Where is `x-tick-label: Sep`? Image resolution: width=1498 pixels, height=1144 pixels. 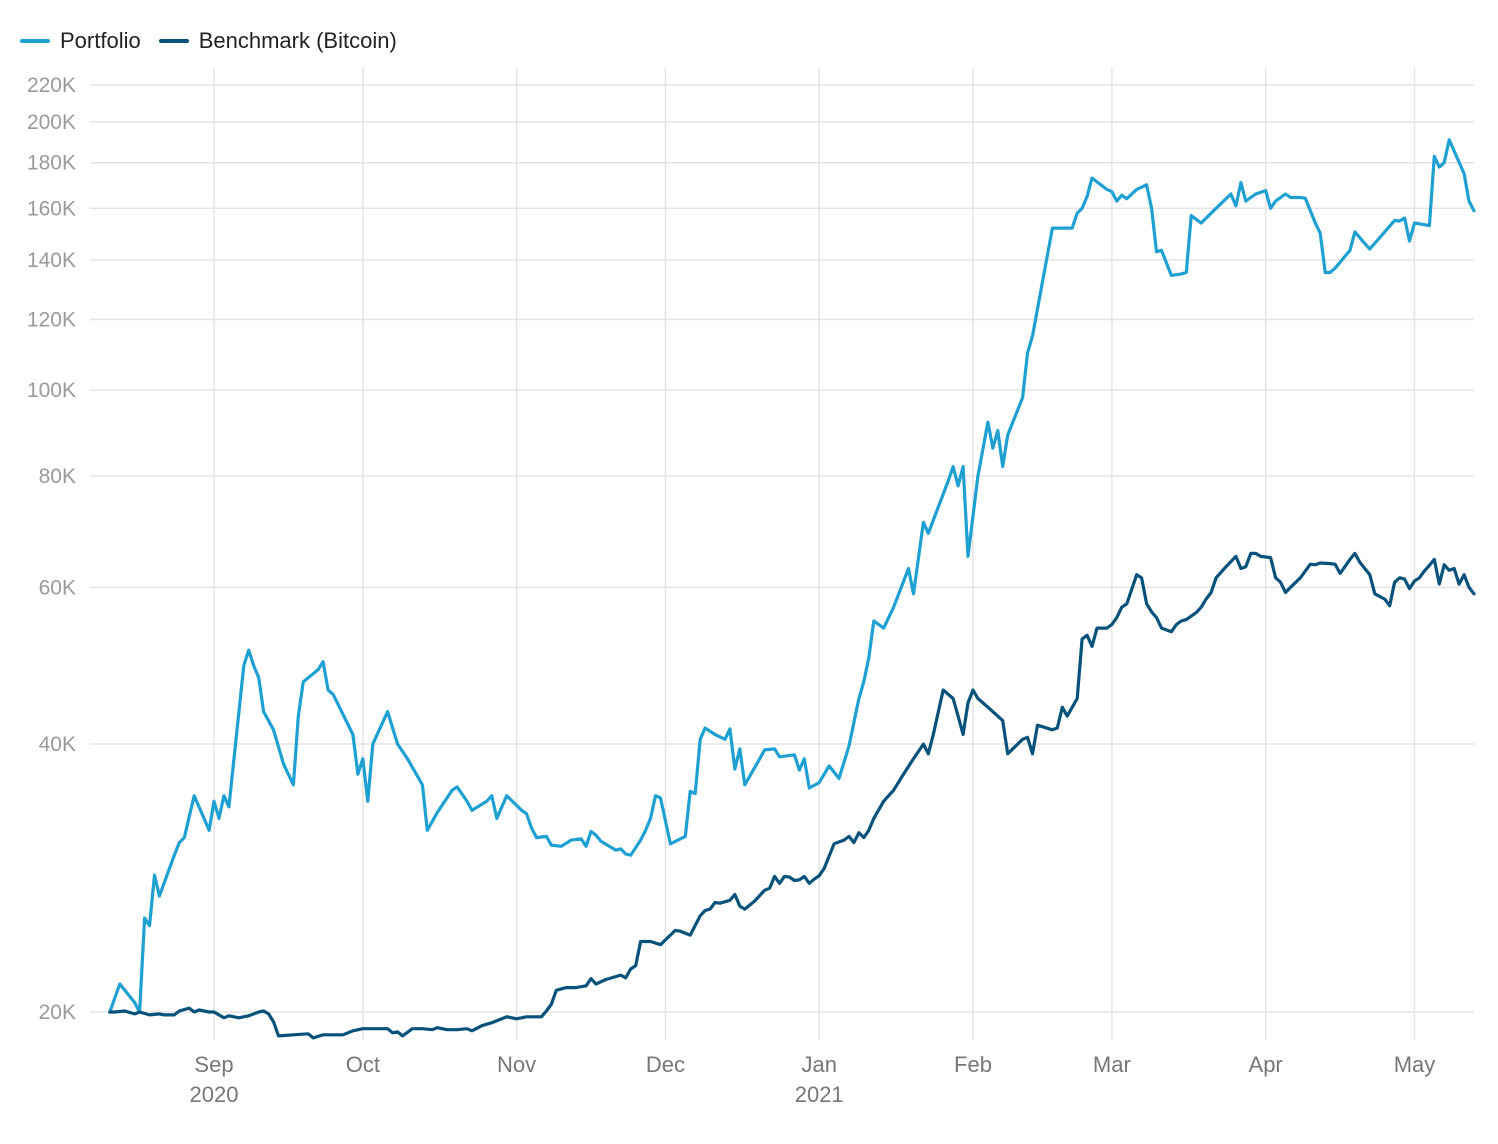 x-tick-label: Sep is located at coordinates (213, 1064).